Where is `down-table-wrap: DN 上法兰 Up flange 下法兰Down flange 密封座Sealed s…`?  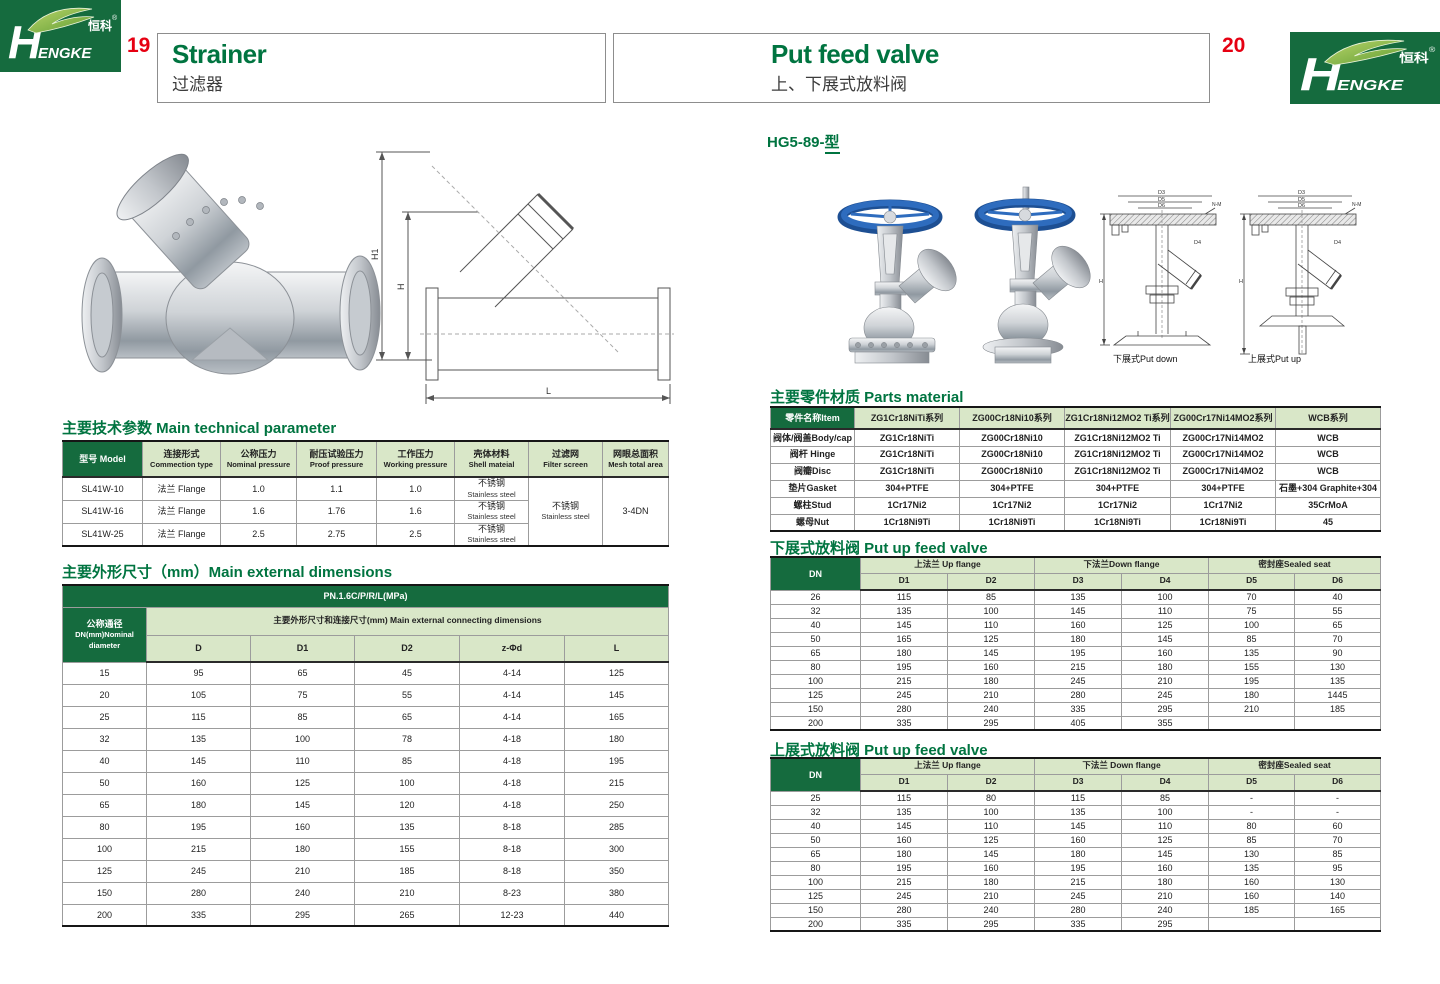
down-table-wrap: DN 上法兰 Up flange 下法兰Down flange 密封座Sealed s… is located at coordinates (1075, 643).